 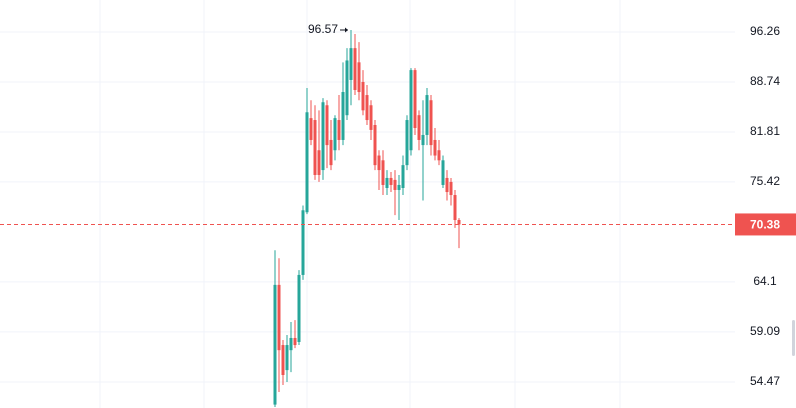 What do you see at coordinates (765, 81) in the screenshot?
I see `y-tick-label: 88.74` at bounding box center [765, 81].